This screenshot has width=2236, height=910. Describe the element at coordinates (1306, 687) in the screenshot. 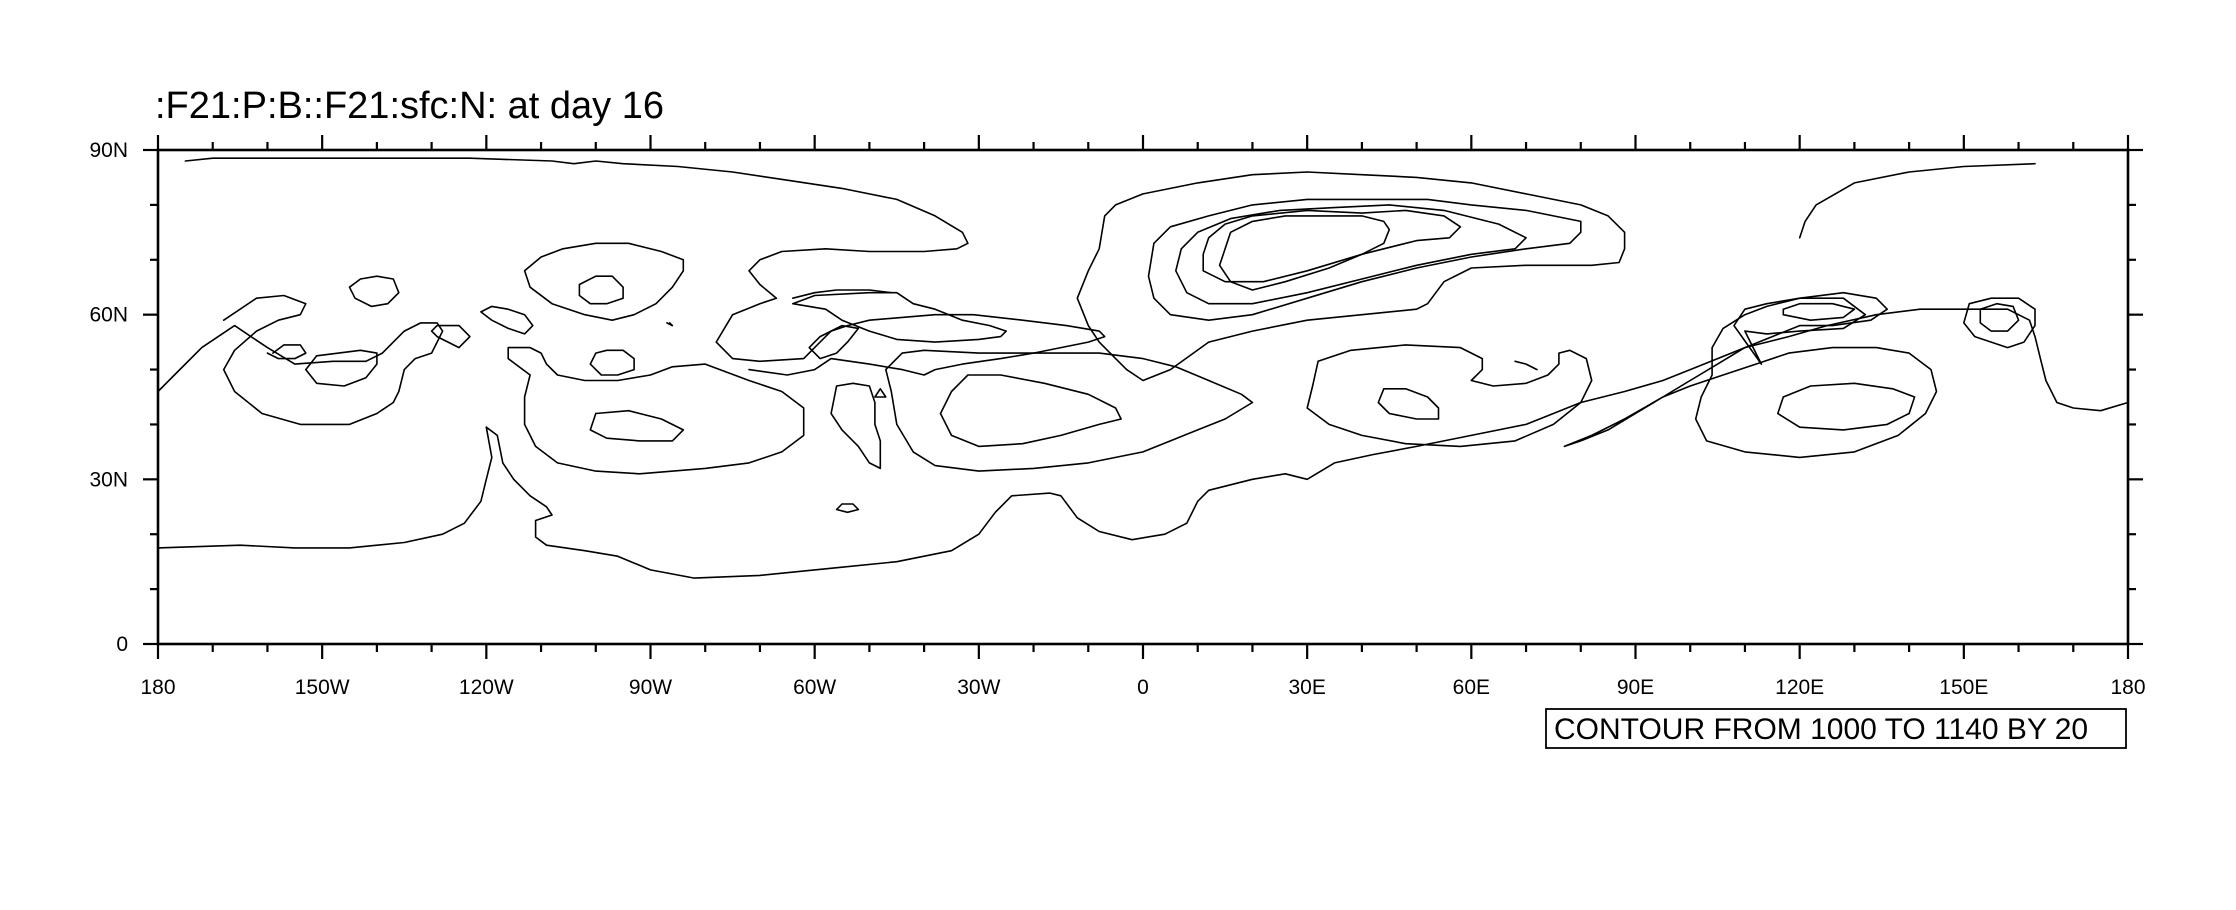

I see `x-tick-label: 30E` at that location.